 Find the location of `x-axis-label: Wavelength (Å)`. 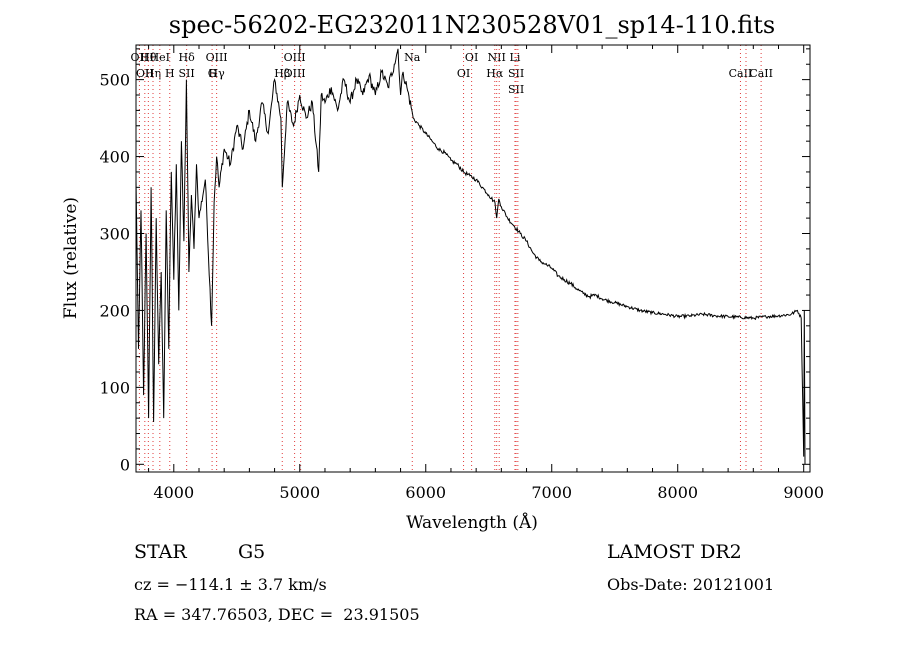

x-axis-label: Wavelength (Å) is located at coordinates (472, 522).